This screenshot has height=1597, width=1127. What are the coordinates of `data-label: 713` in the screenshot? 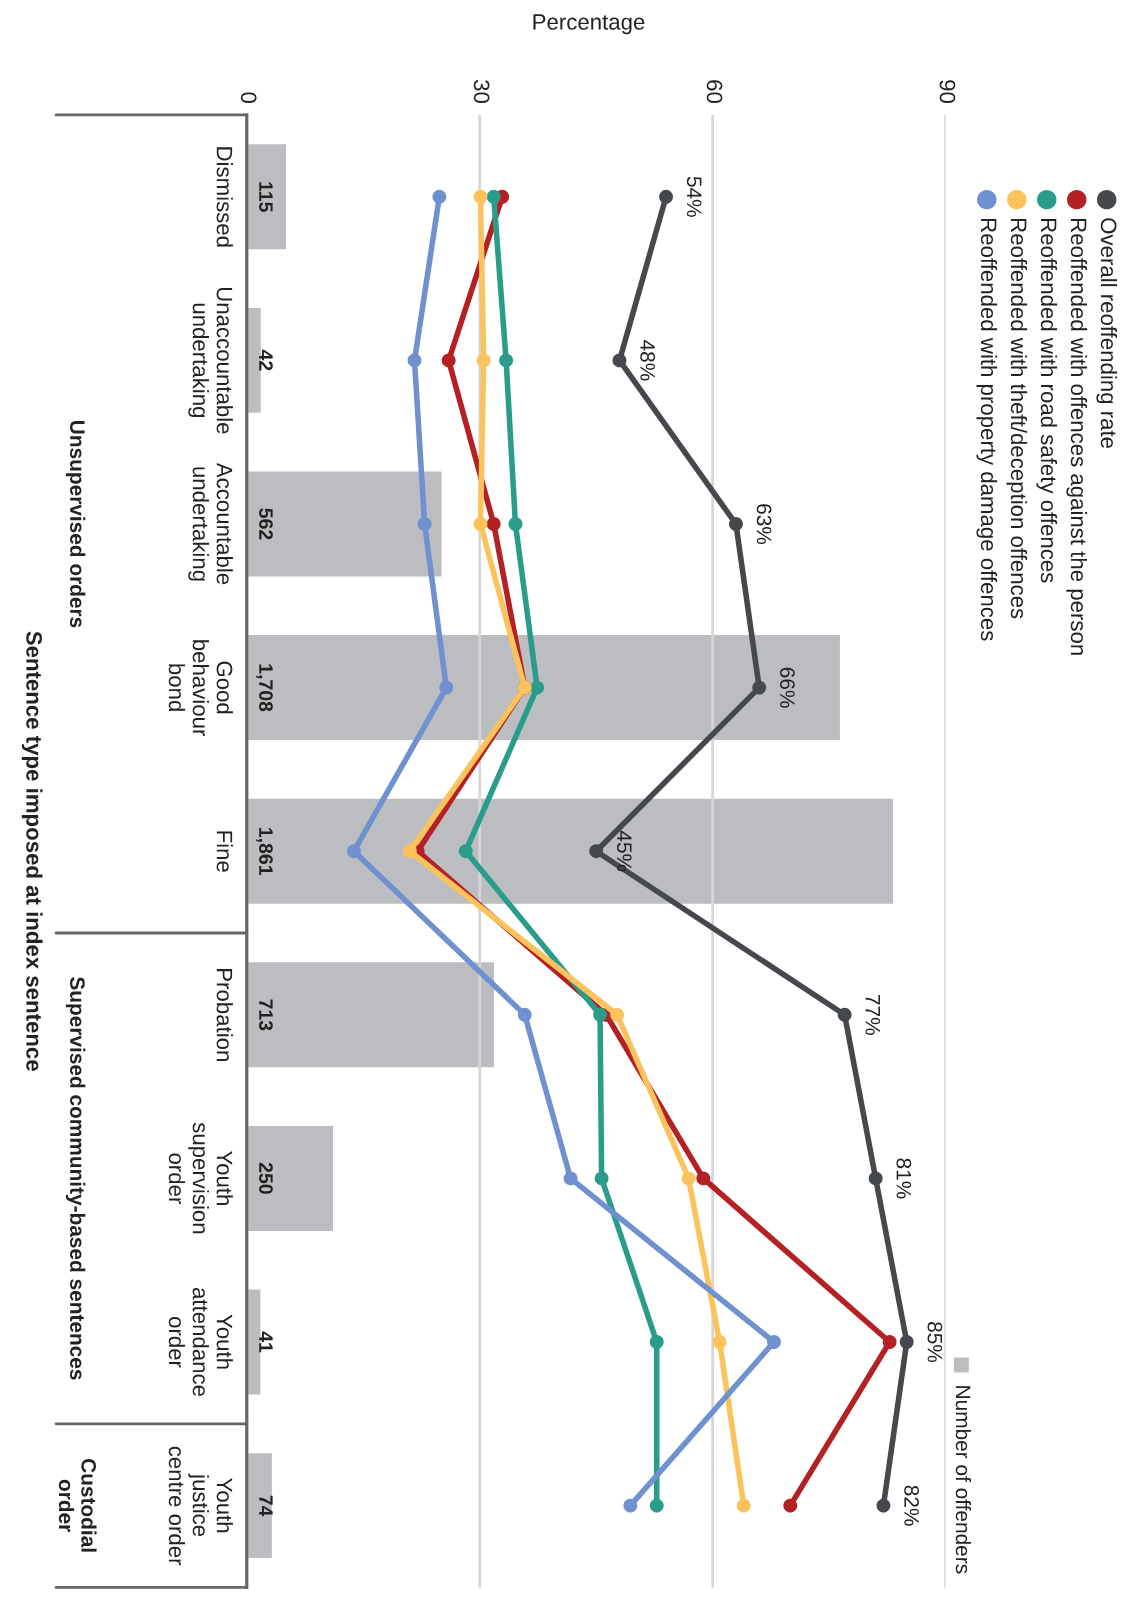 It's located at (266, 1015).